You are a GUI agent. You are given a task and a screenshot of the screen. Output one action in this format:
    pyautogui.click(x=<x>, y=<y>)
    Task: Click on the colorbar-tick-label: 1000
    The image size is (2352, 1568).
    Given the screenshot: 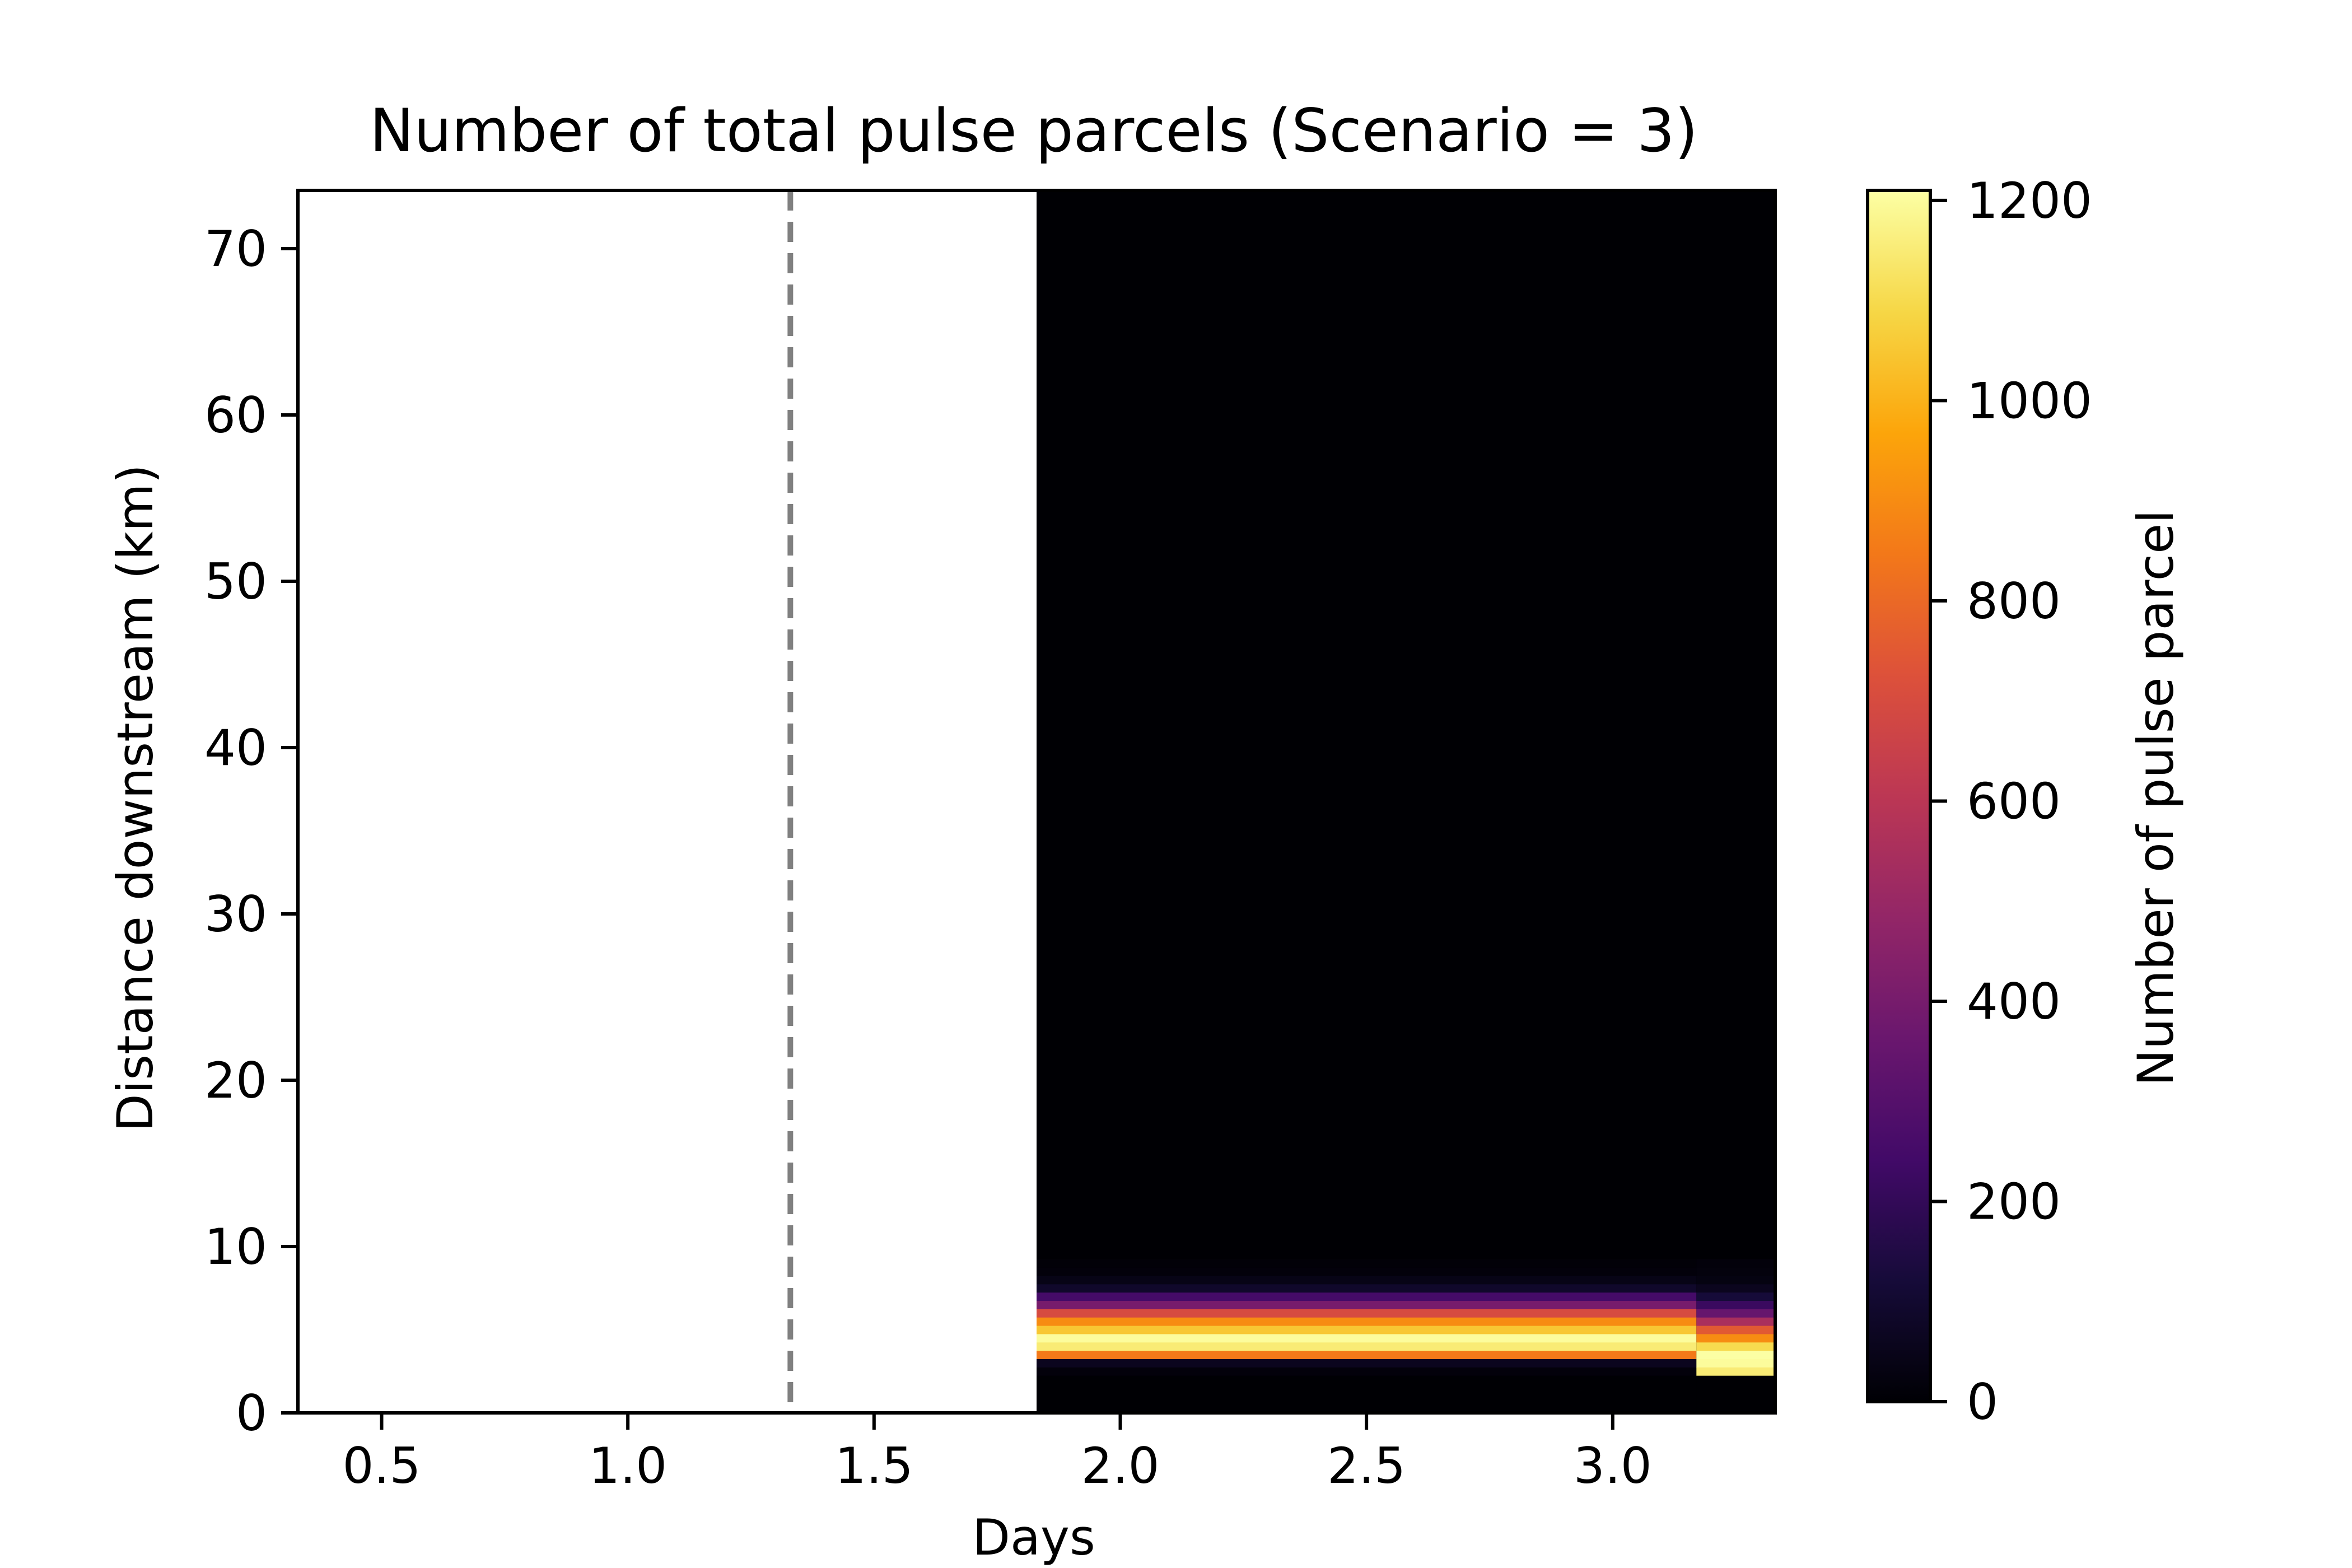 What is the action you would take?
    pyautogui.click(x=2030, y=401)
    